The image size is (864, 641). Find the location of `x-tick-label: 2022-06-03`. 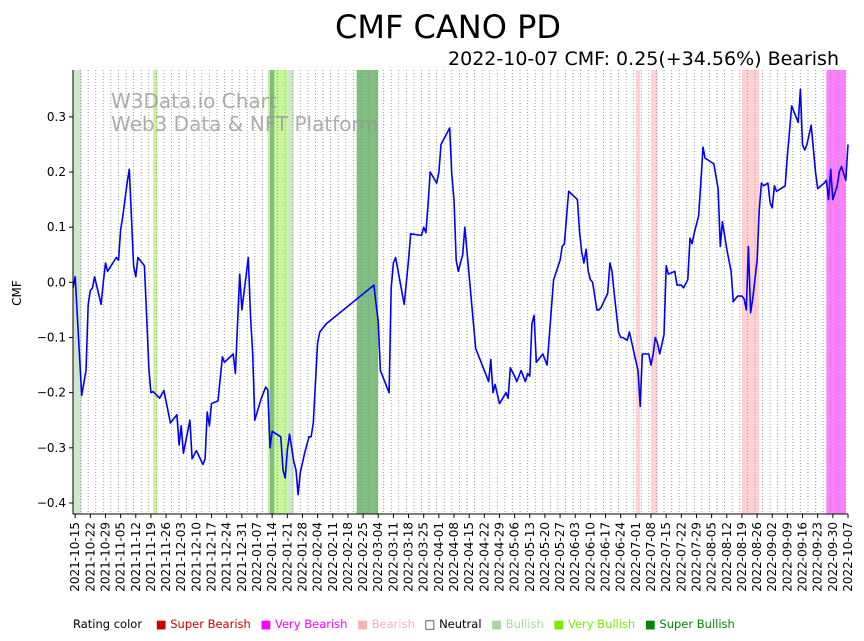

x-tick-label: 2022-06-03 is located at coordinates (575, 557).